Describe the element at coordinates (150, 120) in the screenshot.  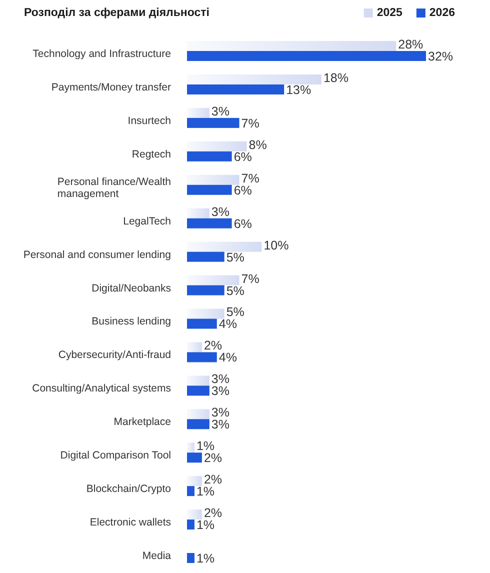
I see `y-tick-label: Insurtech` at that location.